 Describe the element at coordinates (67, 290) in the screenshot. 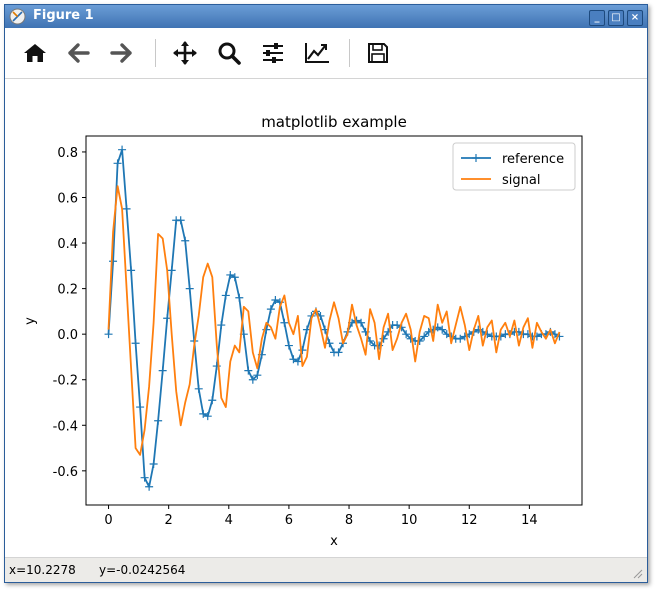

I see `y-tick-label: 0.2` at that location.